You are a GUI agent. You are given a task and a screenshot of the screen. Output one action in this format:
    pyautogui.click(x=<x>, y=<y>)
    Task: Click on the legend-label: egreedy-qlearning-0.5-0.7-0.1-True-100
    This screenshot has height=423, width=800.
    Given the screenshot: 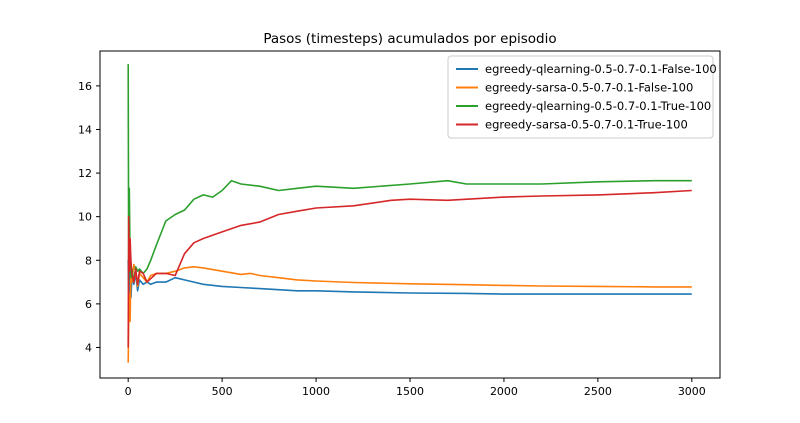 What is the action you would take?
    pyautogui.click(x=598, y=106)
    